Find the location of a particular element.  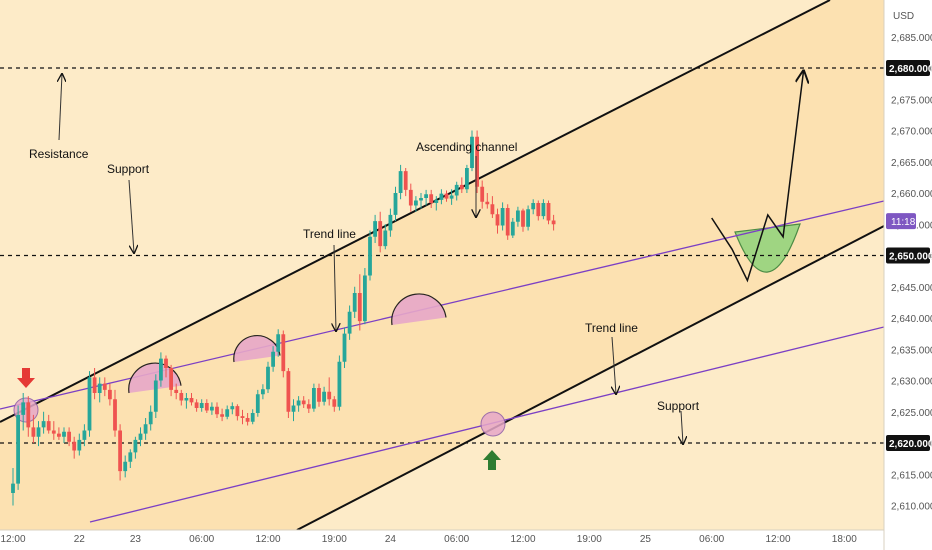

countdown-badge is located at coordinates (901, 221).